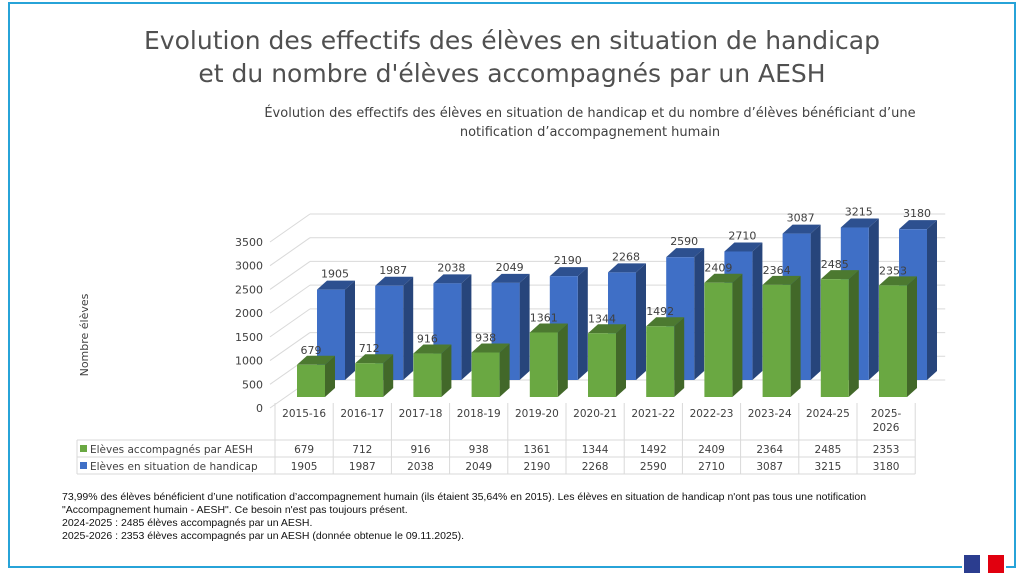  What do you see at coordinates (568, 260) in the screenshot?
I see `data-label-handicap: 2190` at bounding box center [568, 260].